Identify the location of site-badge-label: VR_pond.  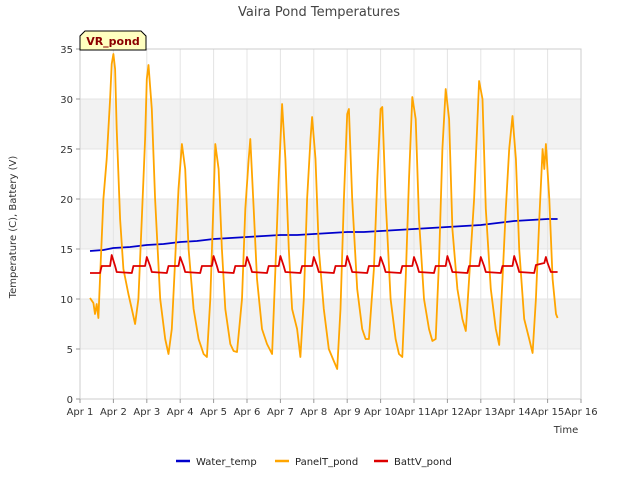
(113, 41).